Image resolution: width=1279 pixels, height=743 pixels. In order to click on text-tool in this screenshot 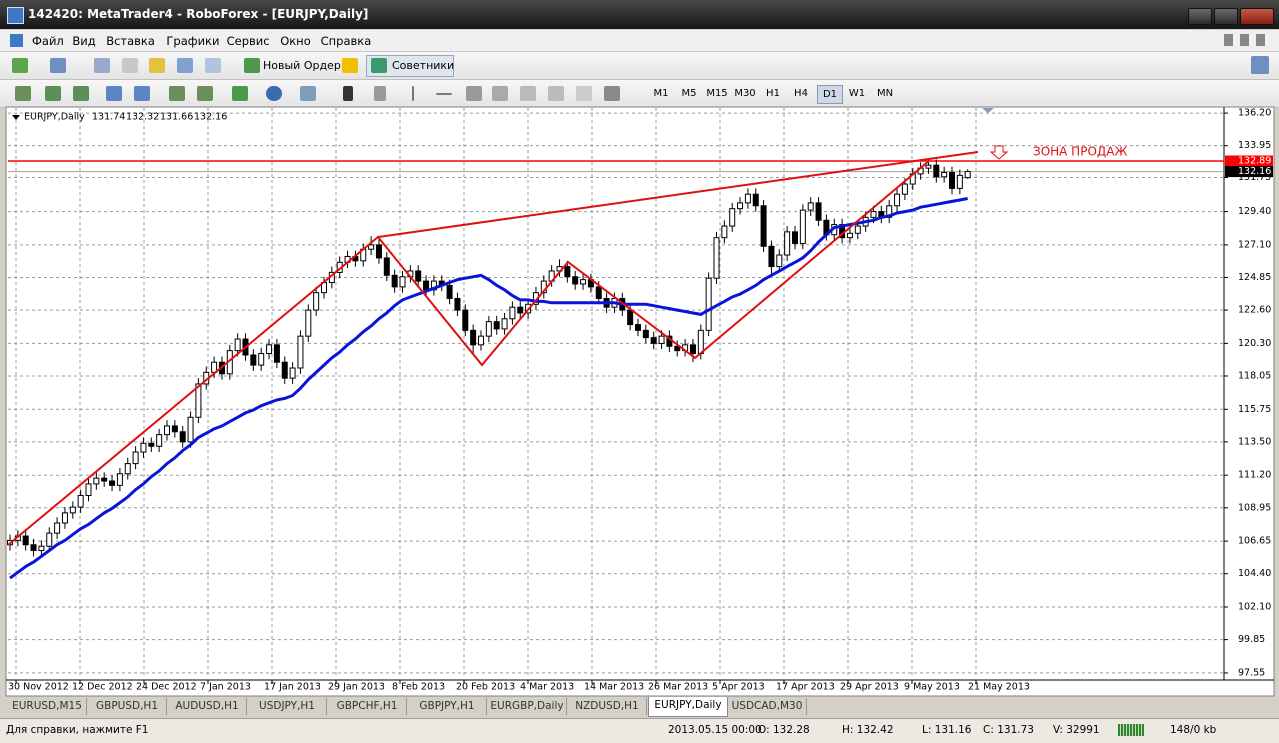, I will do `click(584, 93)`.